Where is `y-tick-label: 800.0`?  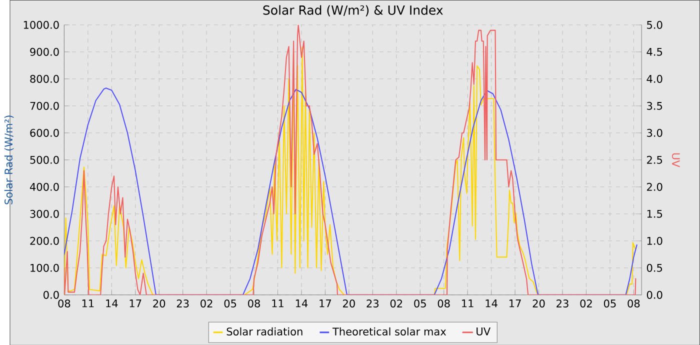 y-tick-label: 800.0 is located at coordinates (44, 78).